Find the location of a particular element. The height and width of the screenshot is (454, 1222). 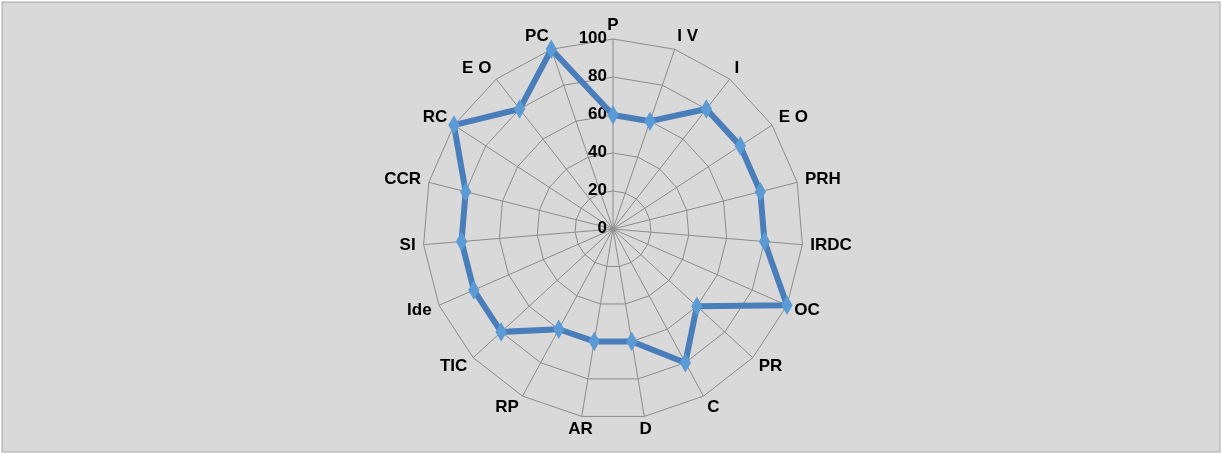

y-tick-label: 80 is located at coordinates (597, 76).